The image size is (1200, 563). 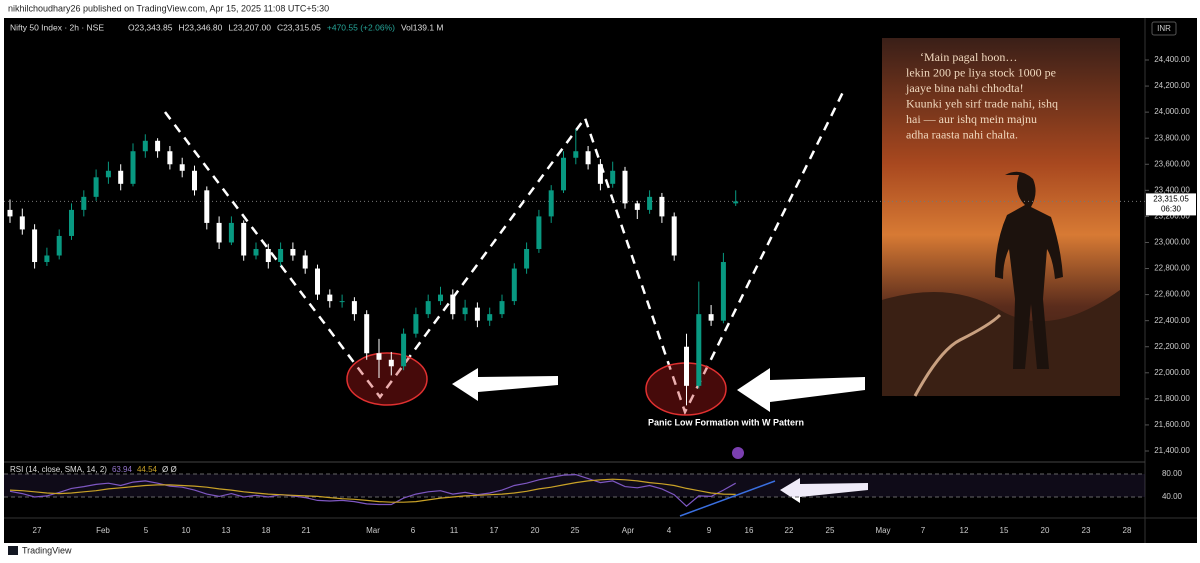 I want to click on x-tick-label: 21, so click(x=306, y=530).